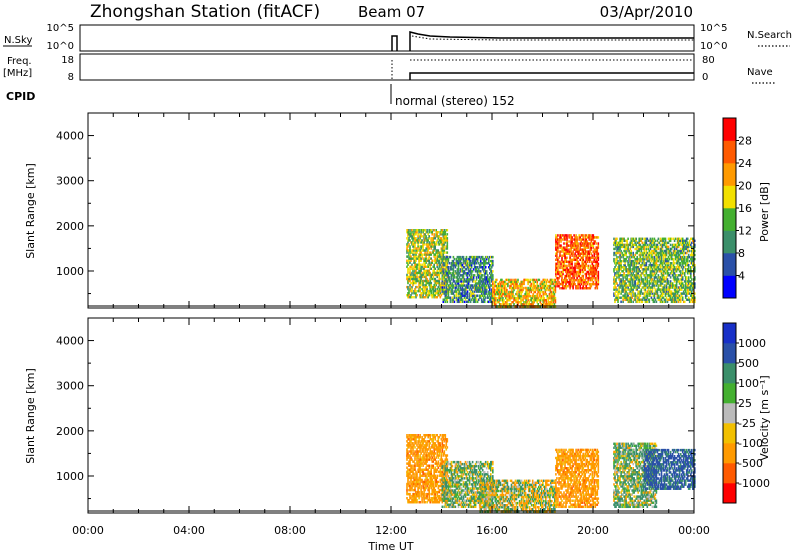 This screenshot has width=800, height=554. I want to click on cpid-annotation: normal (stereo) 152, so click(455, 101).